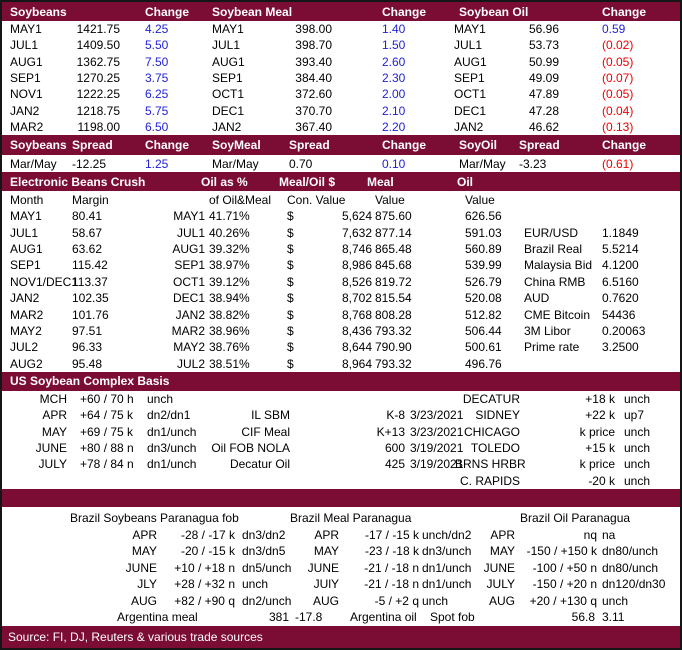 The height and width of the screenshot is (650, 682). I want to click on basis-row: C. RAPIDS -20 k unch, so click(341, 480).